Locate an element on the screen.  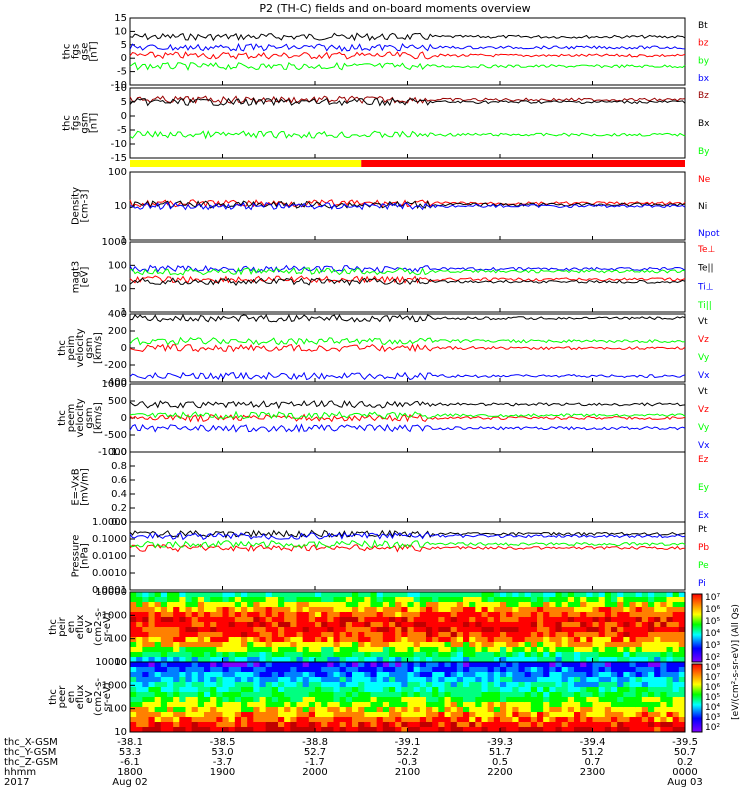
ephemeris-value: 2200 is located at coordinates (499, 772).